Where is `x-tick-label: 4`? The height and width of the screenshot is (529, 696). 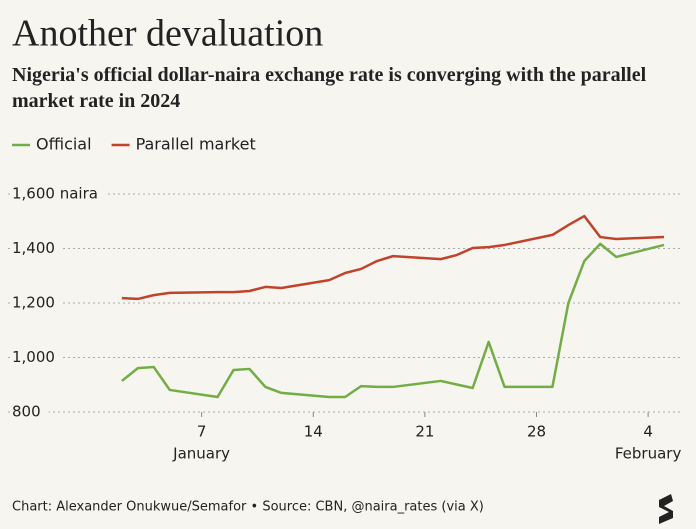 x-tick-label: 4 is located at coordinates (648, 432).